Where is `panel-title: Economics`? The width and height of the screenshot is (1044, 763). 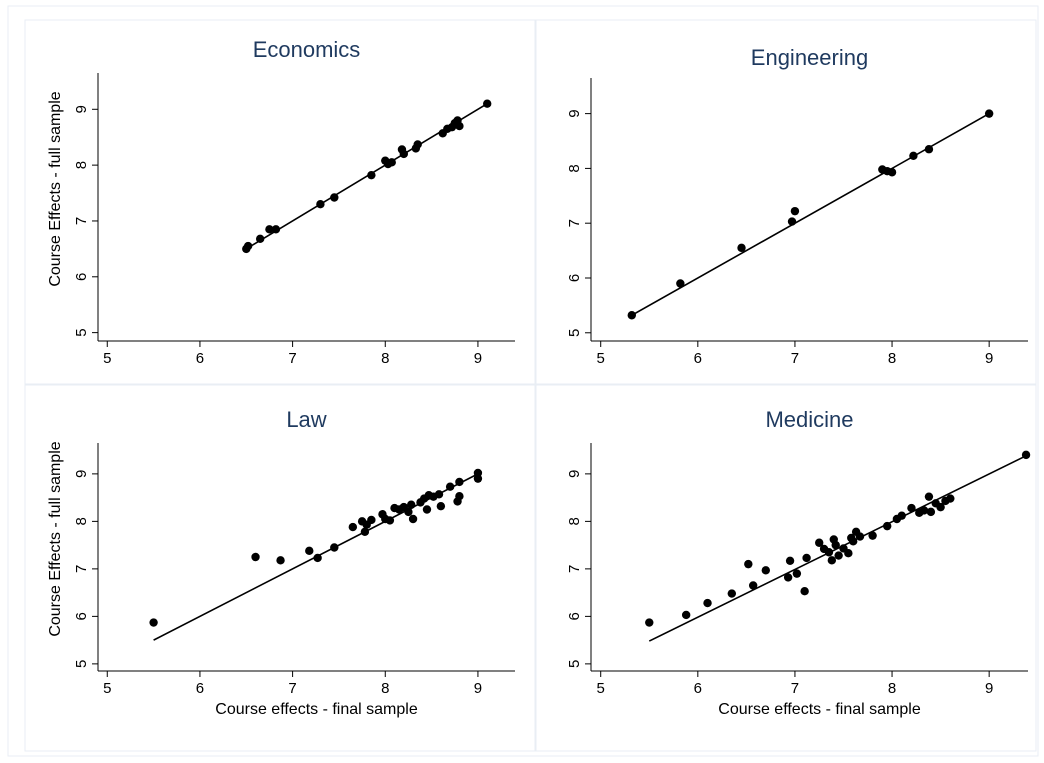 panel-title: Economics is located at coordinates (307, 49).